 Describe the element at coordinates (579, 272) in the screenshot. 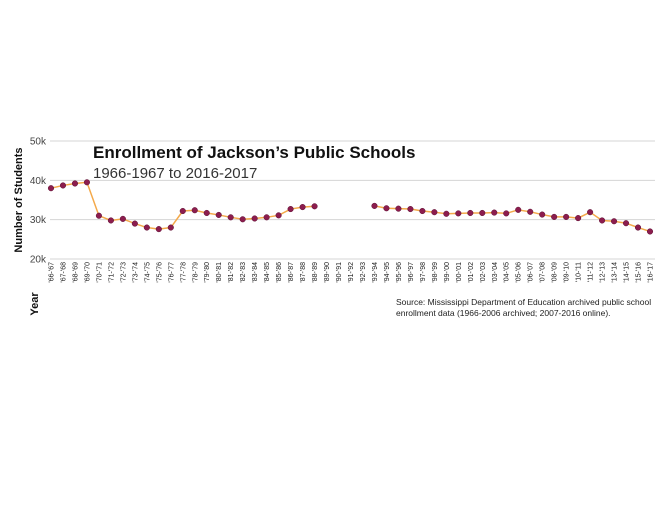

I see `x-tick-label: '10-'11` at that location.